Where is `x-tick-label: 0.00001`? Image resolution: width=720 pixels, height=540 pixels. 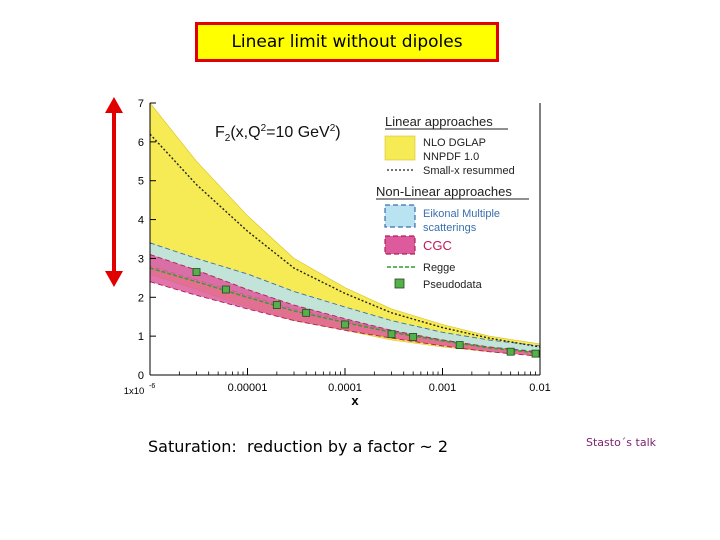
x-tick-label: 0.00001 is located at coordinates (248, 388).